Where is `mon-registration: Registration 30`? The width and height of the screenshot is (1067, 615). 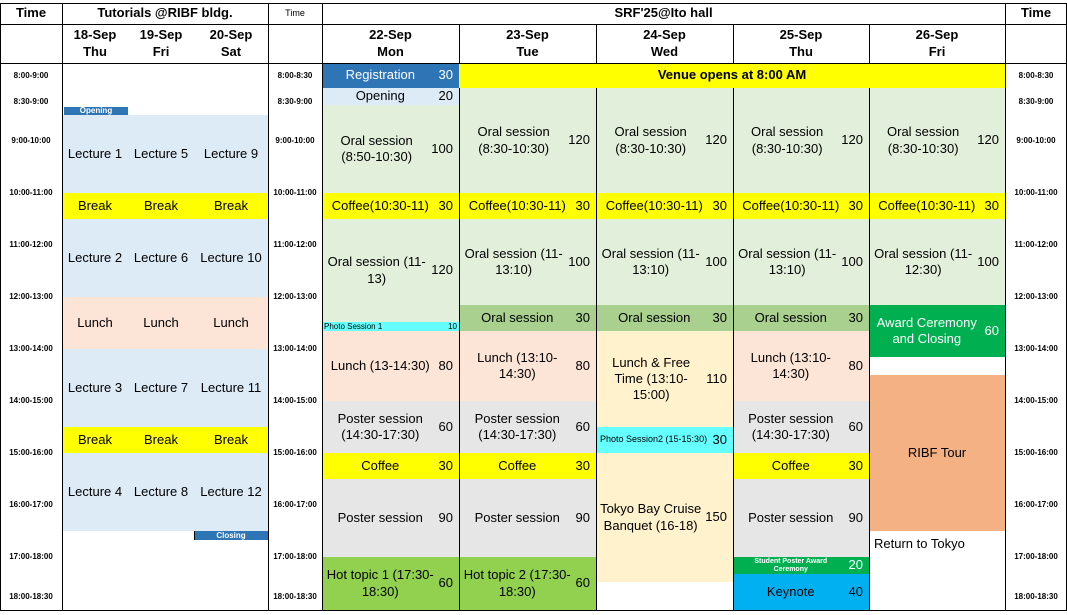 mon-registration: Registration 30 is located at coordinates (390, 75).